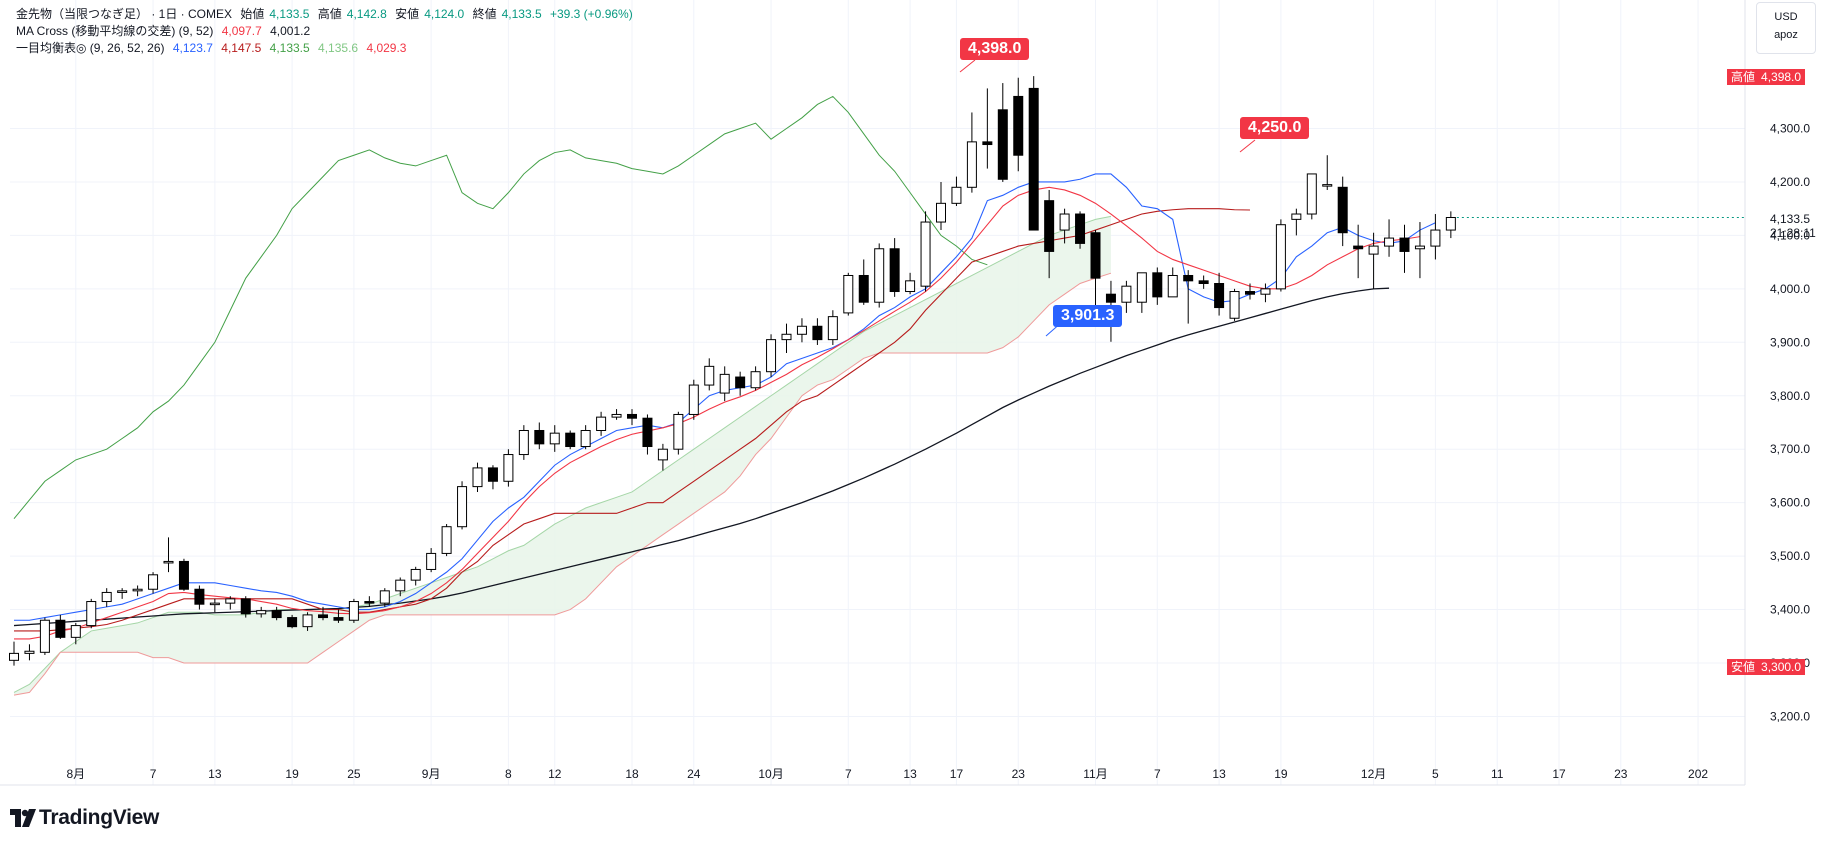 The width and height of the screenshot is (1828, 847). Describe the element at coordinates (1786, 17) in the screenshot. I see `currency-label: USD` at that location.